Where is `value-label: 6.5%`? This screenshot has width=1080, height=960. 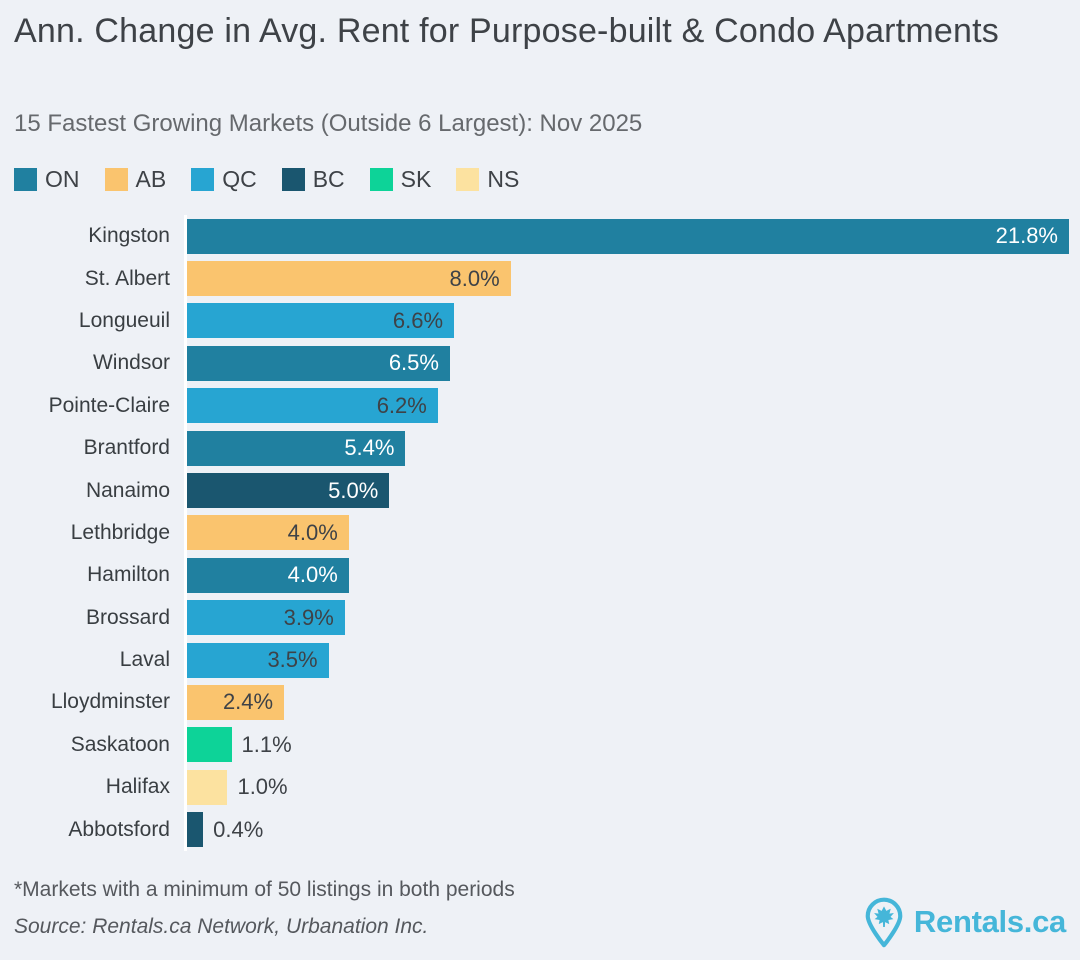
value-label: 6.5% is located at coordinates (413, 363).